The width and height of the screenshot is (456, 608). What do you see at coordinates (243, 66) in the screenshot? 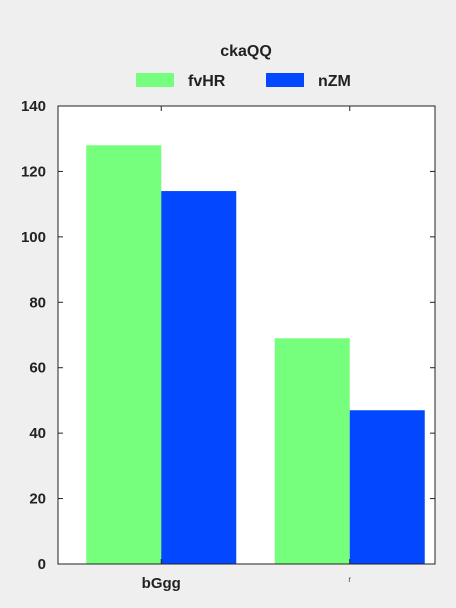
I see `legend: ckaQQ fvHR nZM` at bounding box center [243, 66].